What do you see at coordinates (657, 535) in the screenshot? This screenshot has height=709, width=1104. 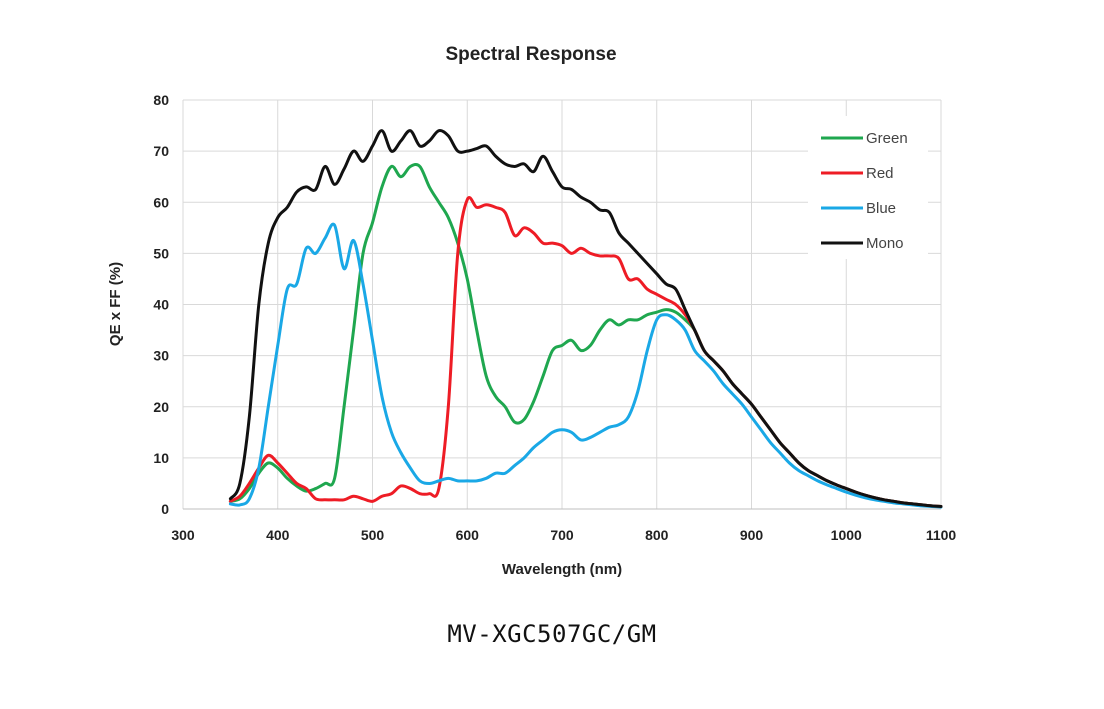 I see `x-tick-label: 800` at bounding box center [657, 535].